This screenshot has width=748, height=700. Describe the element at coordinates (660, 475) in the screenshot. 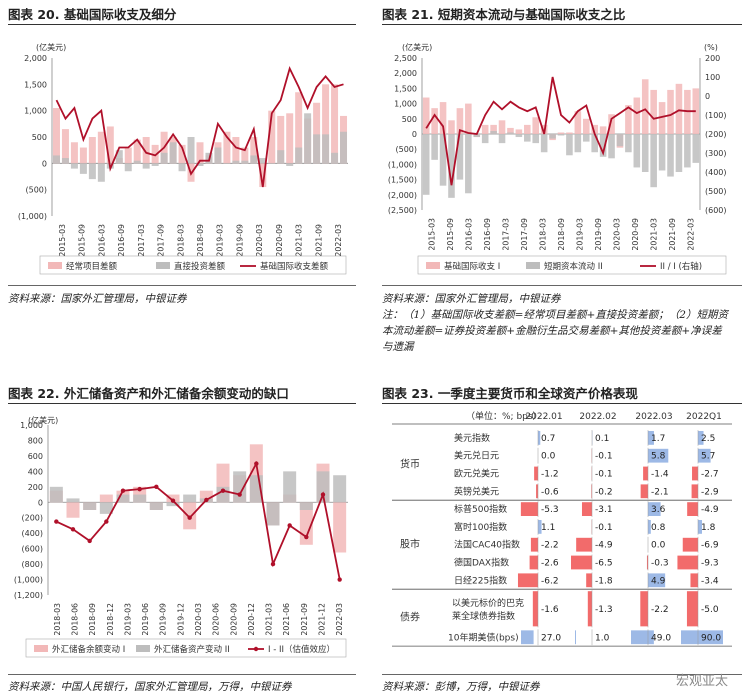

I see `cell-value: -1.4` at that location.